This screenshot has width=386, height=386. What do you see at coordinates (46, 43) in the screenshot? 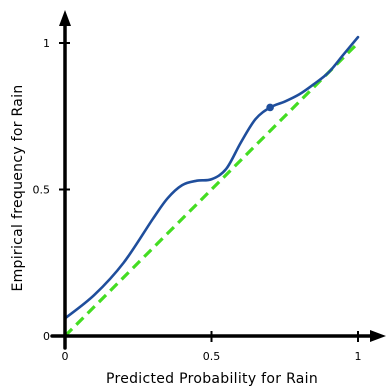
I see `y-tick-label: 1` at bounding box center [46, 43].